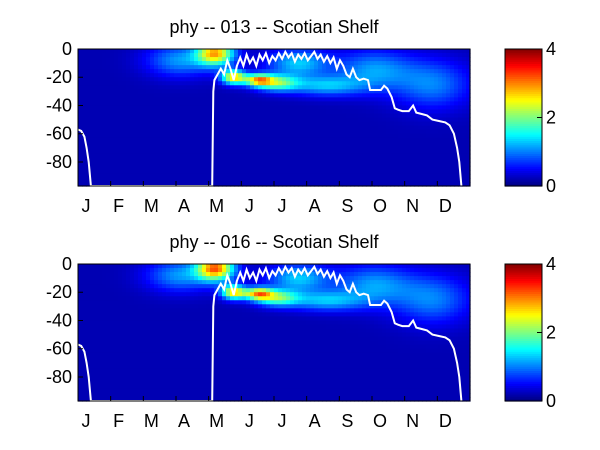 This screenshot has width=600, height=450. Describe the element at coordinates (445, 206) in the screenshot. I see `x-tick-label: D` at that location.